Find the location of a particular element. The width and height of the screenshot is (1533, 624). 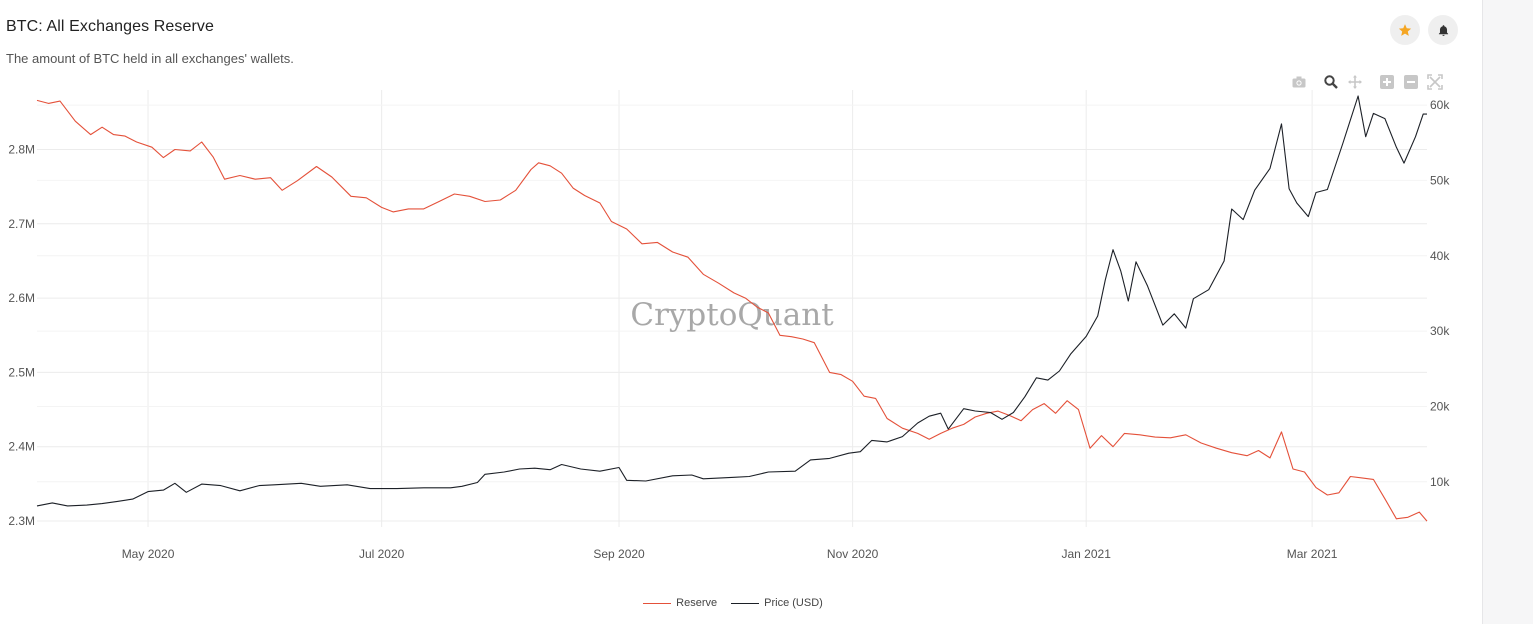

y-right-tick-label: 40k is located at coordinates (1440, 256).